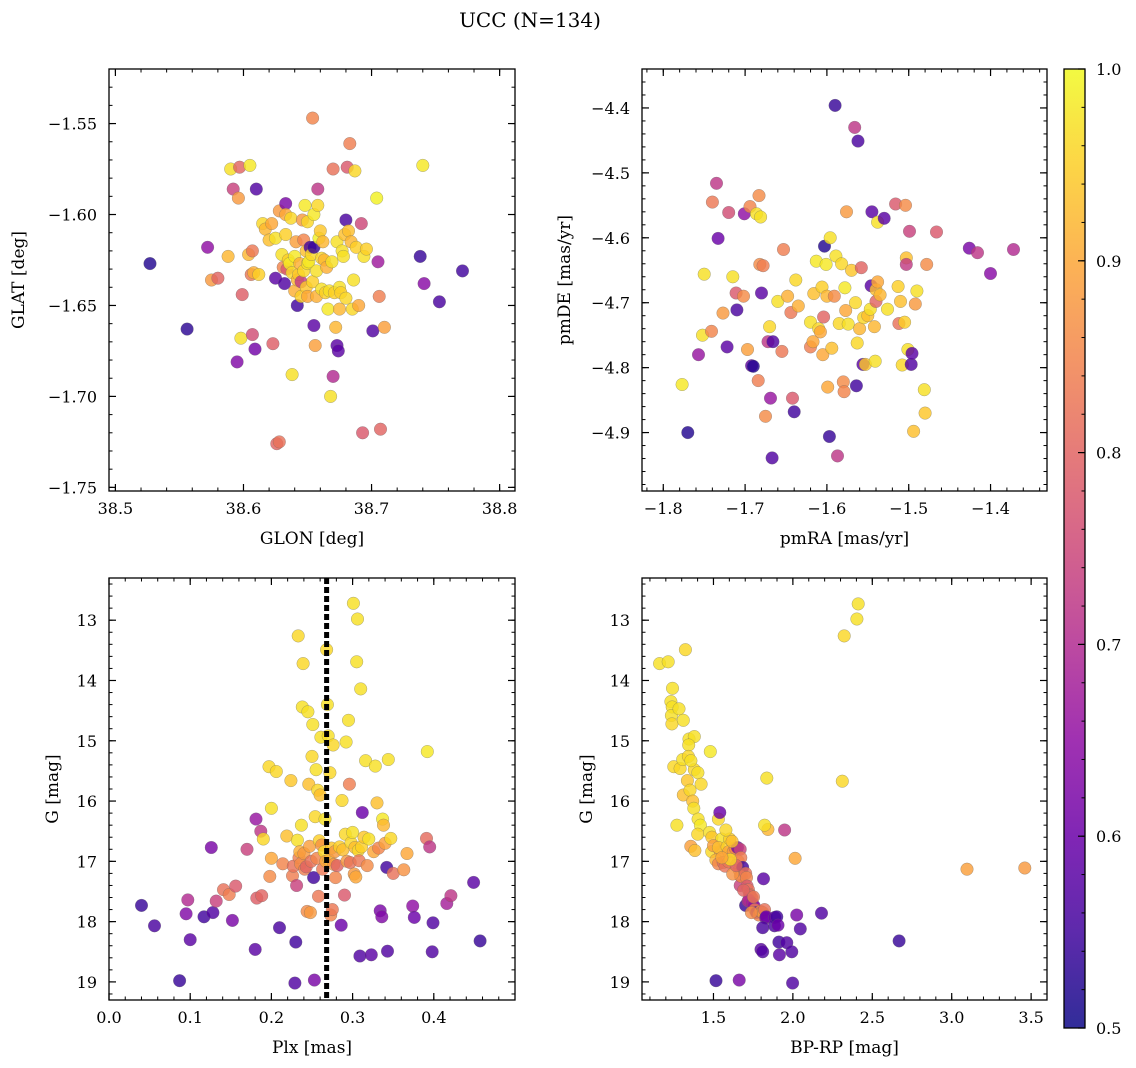 The height and width of the screenshot is (1068, 1136). Describe the element at coordinates (844, 539) in the screenshot. I see `x-axis-label: pmRA [mas/yr]` at that location.